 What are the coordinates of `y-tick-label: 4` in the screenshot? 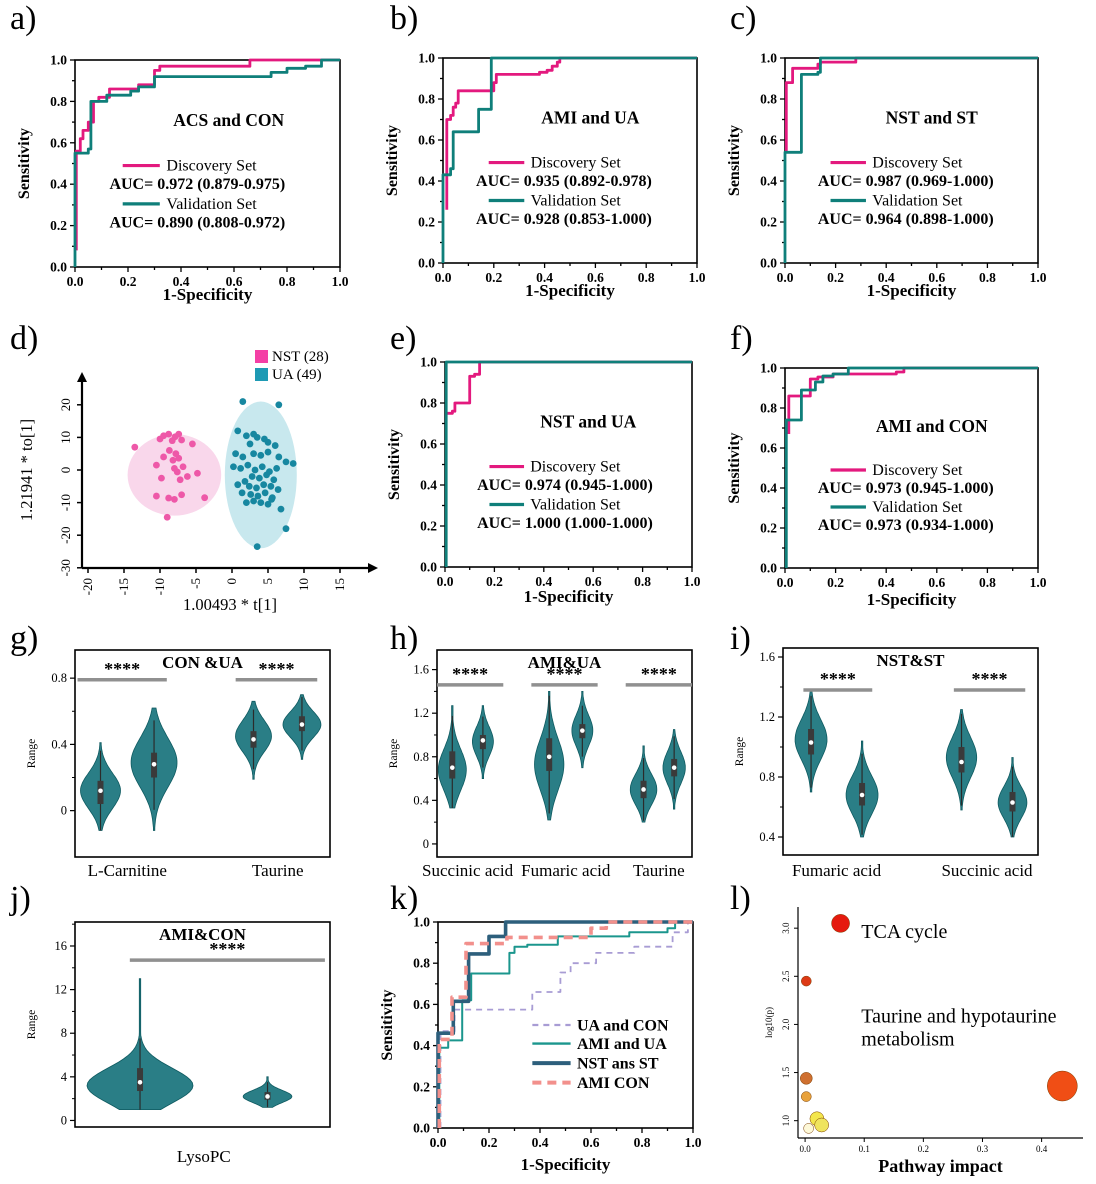 It's located at (64, 1077).